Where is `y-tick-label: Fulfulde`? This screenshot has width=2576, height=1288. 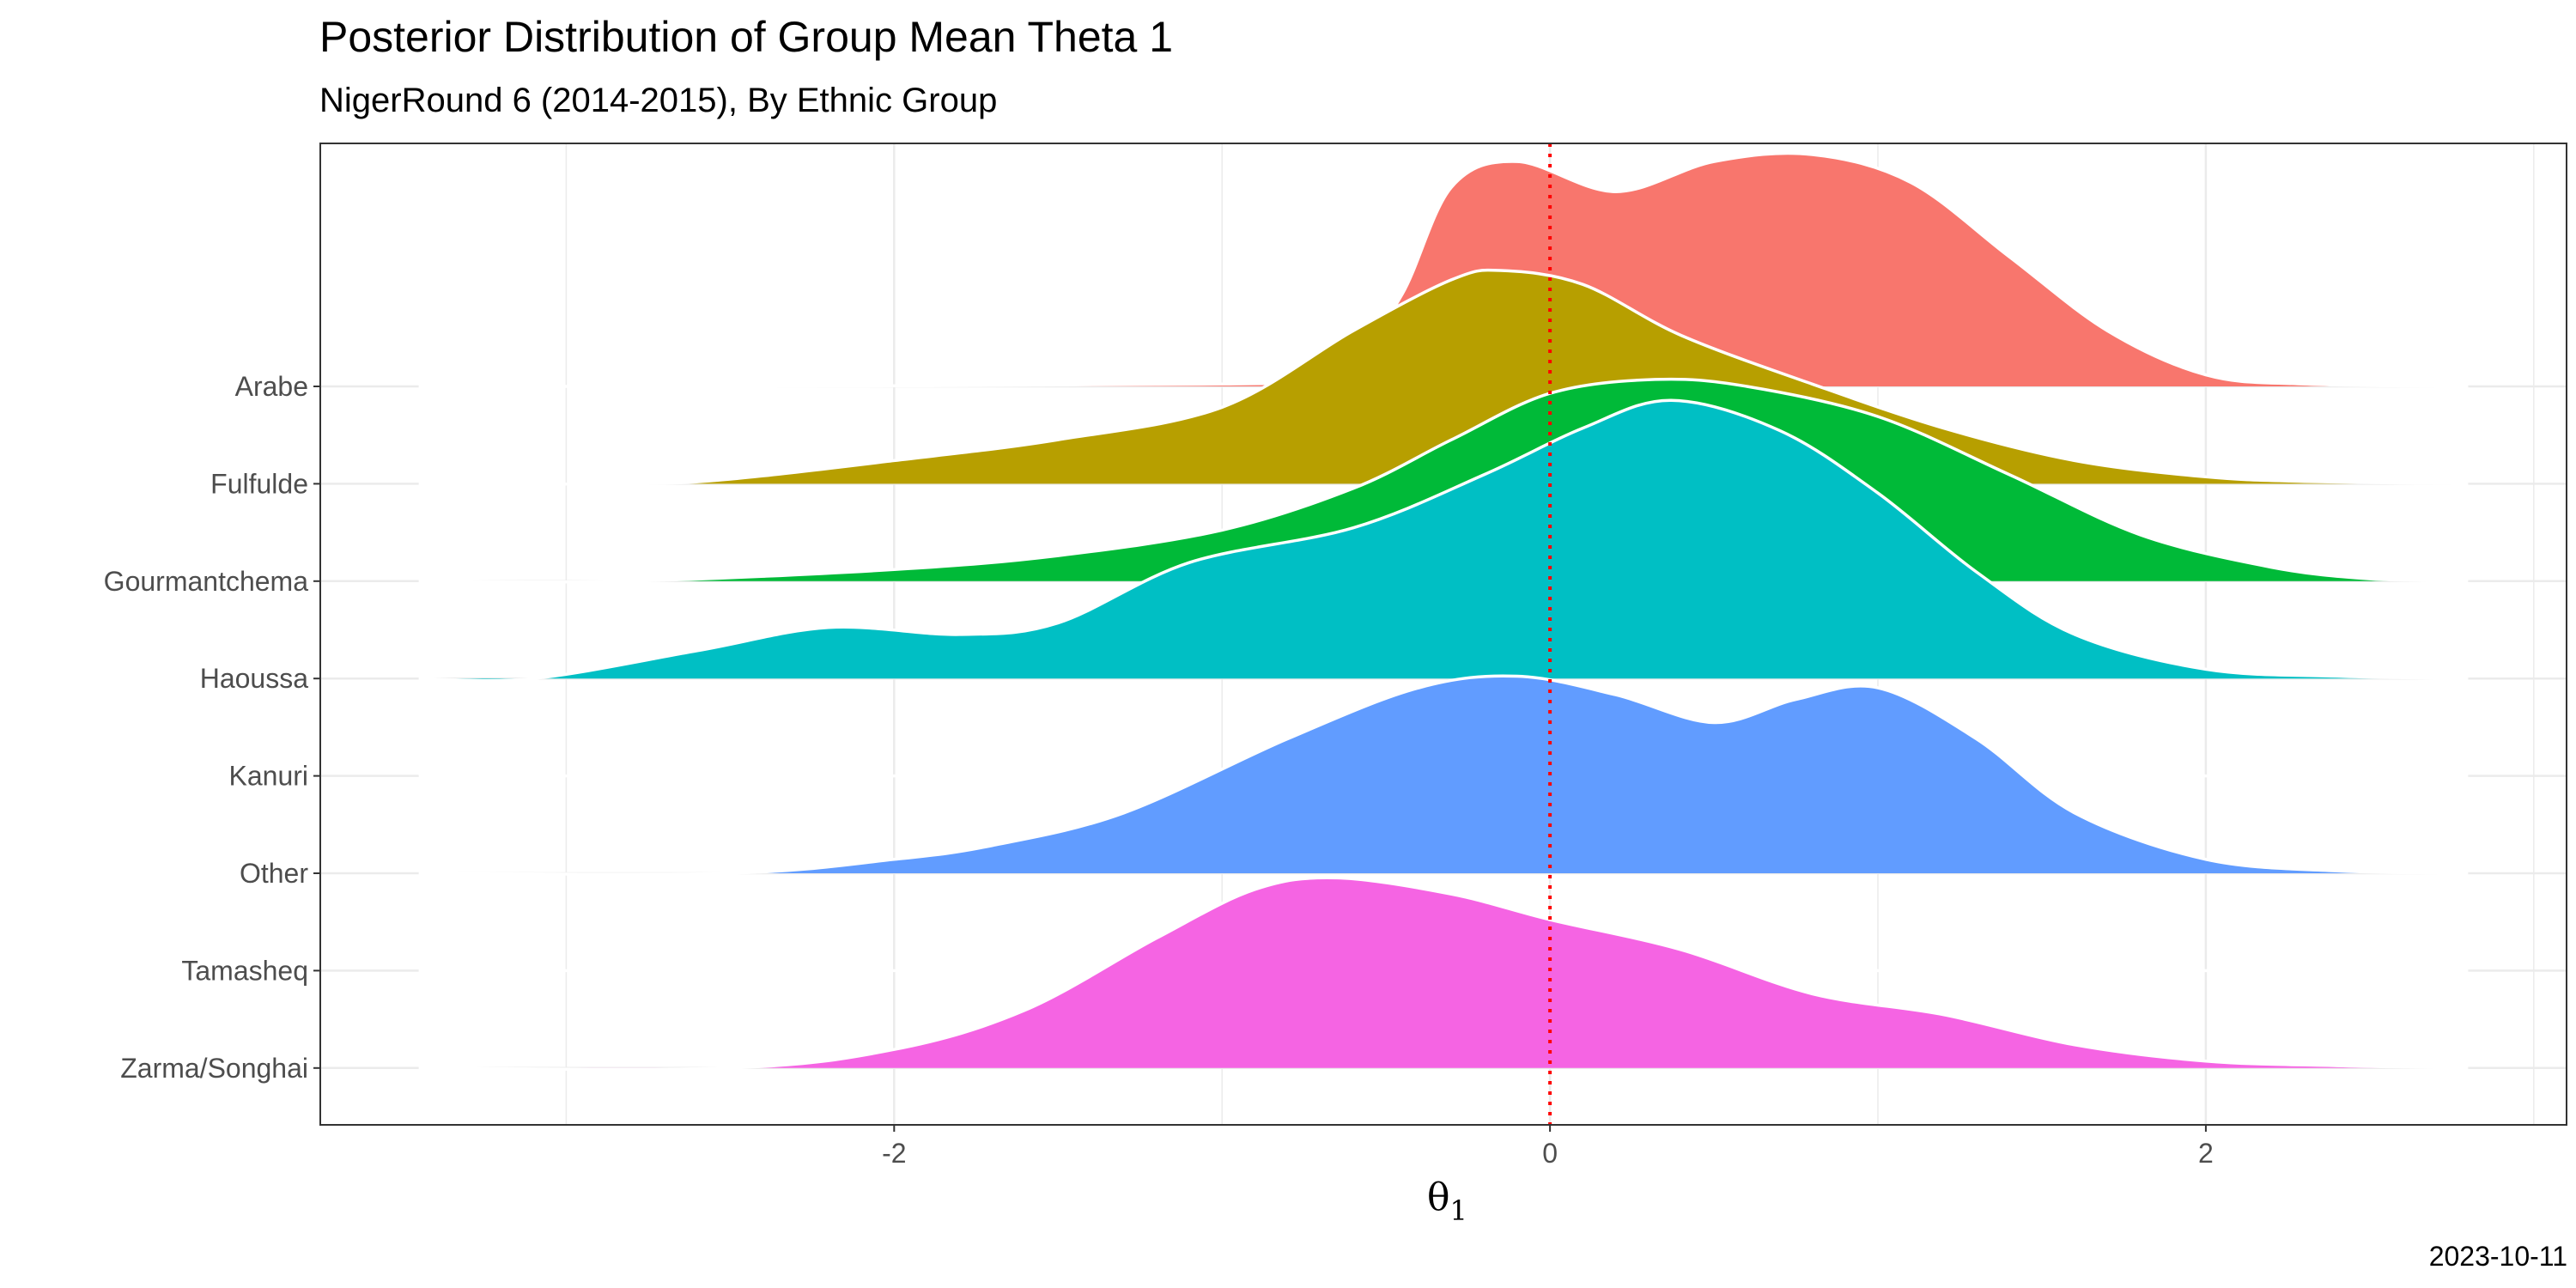
y-tick-label: Fulfulde is located at coordinates (259, 483).